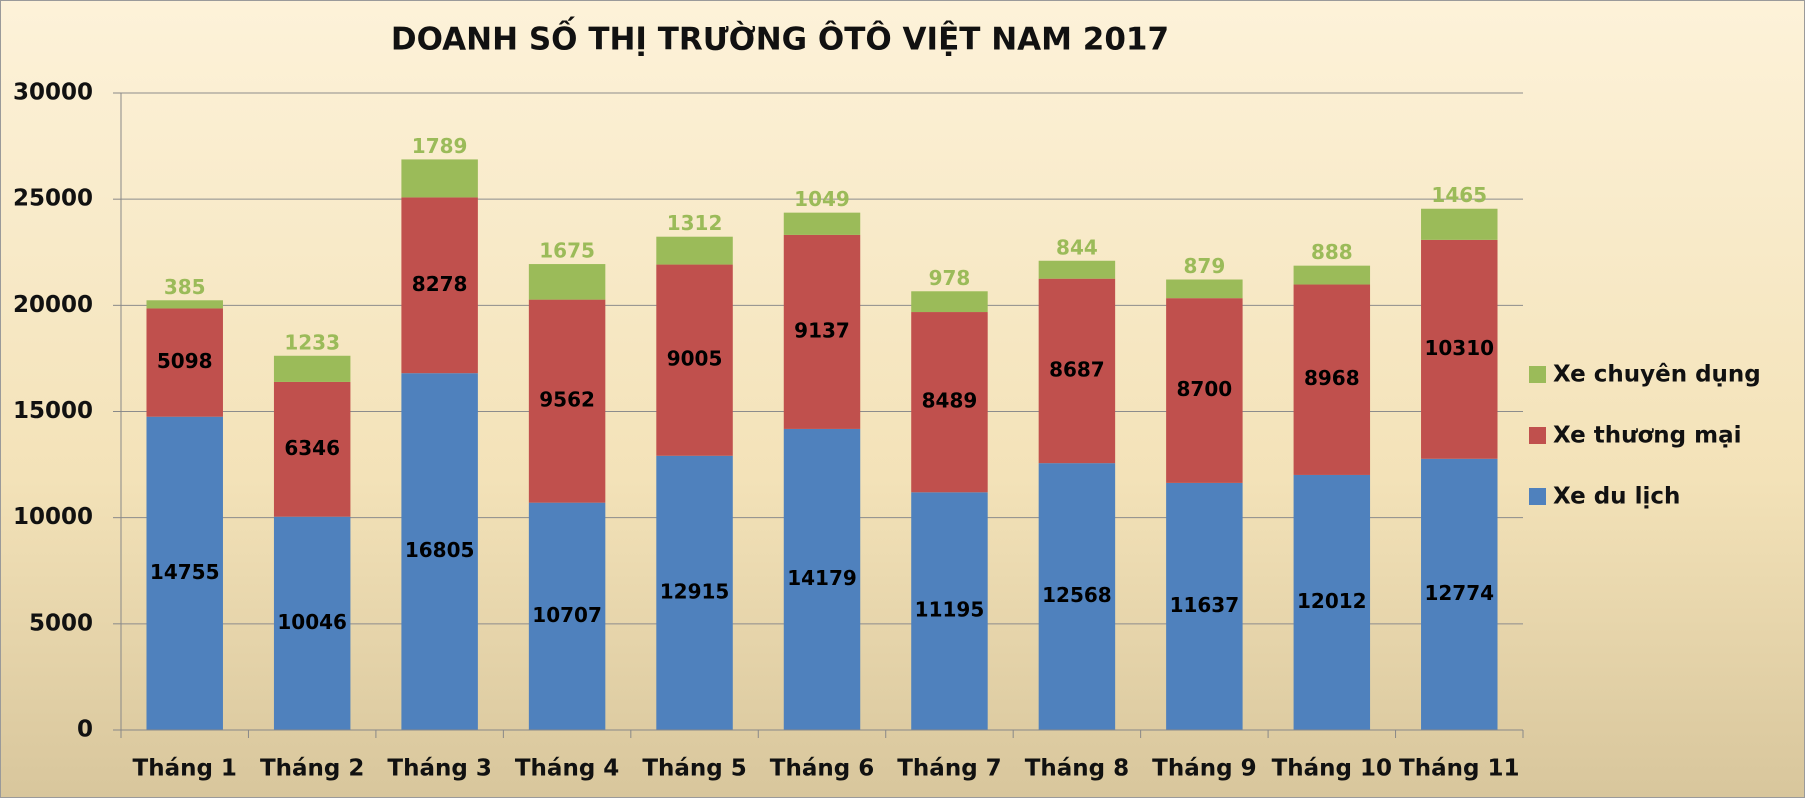  I want to click on x-tick-label: Tháng 9, so click(1204, 769).